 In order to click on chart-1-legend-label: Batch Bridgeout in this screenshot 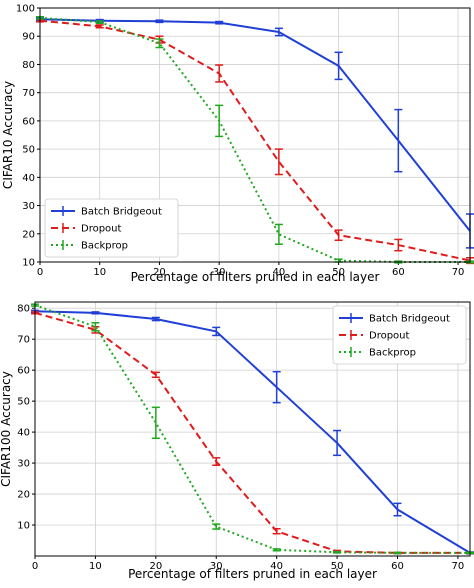, I will do `click(121, 212)`.